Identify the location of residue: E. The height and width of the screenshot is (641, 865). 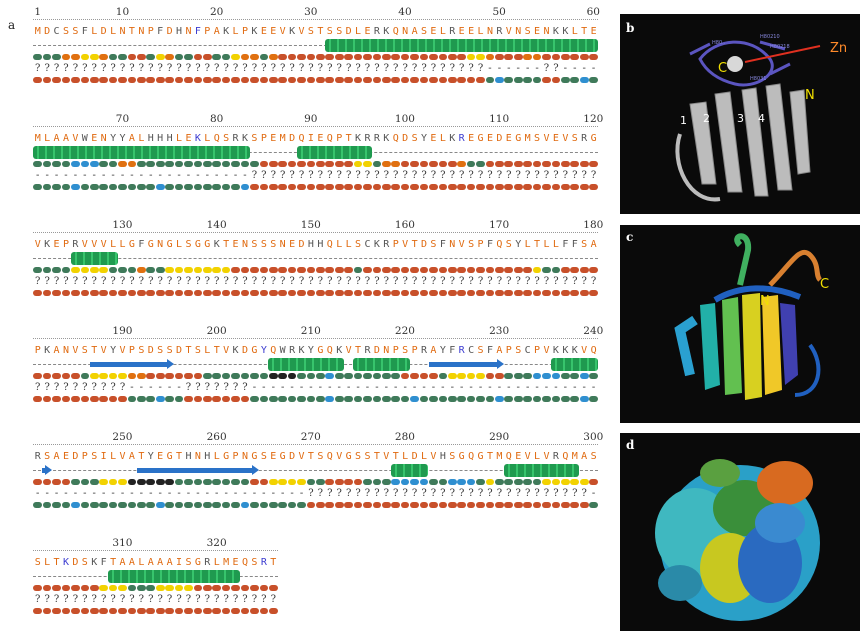
(537, 31).